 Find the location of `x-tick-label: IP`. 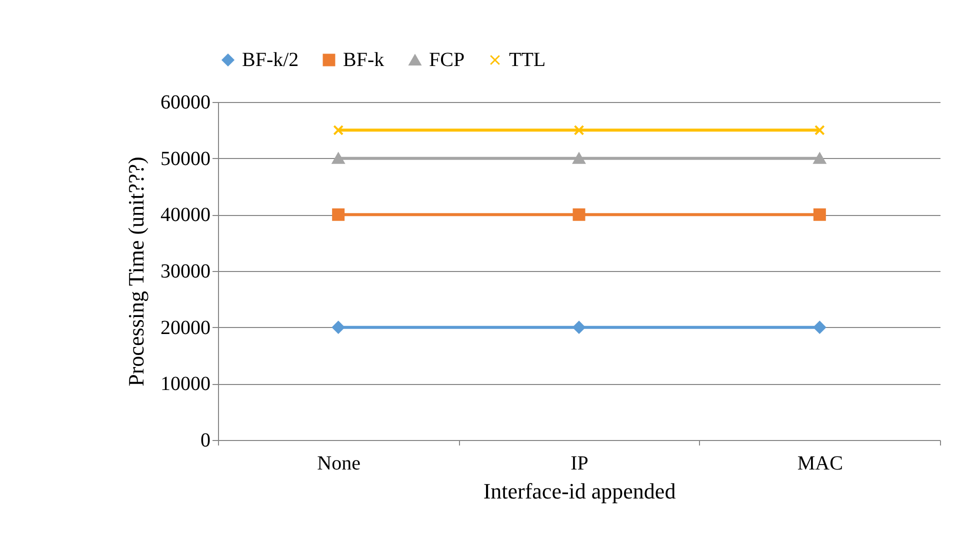

x-tick-label: IP is located at coordinates (579, 463).